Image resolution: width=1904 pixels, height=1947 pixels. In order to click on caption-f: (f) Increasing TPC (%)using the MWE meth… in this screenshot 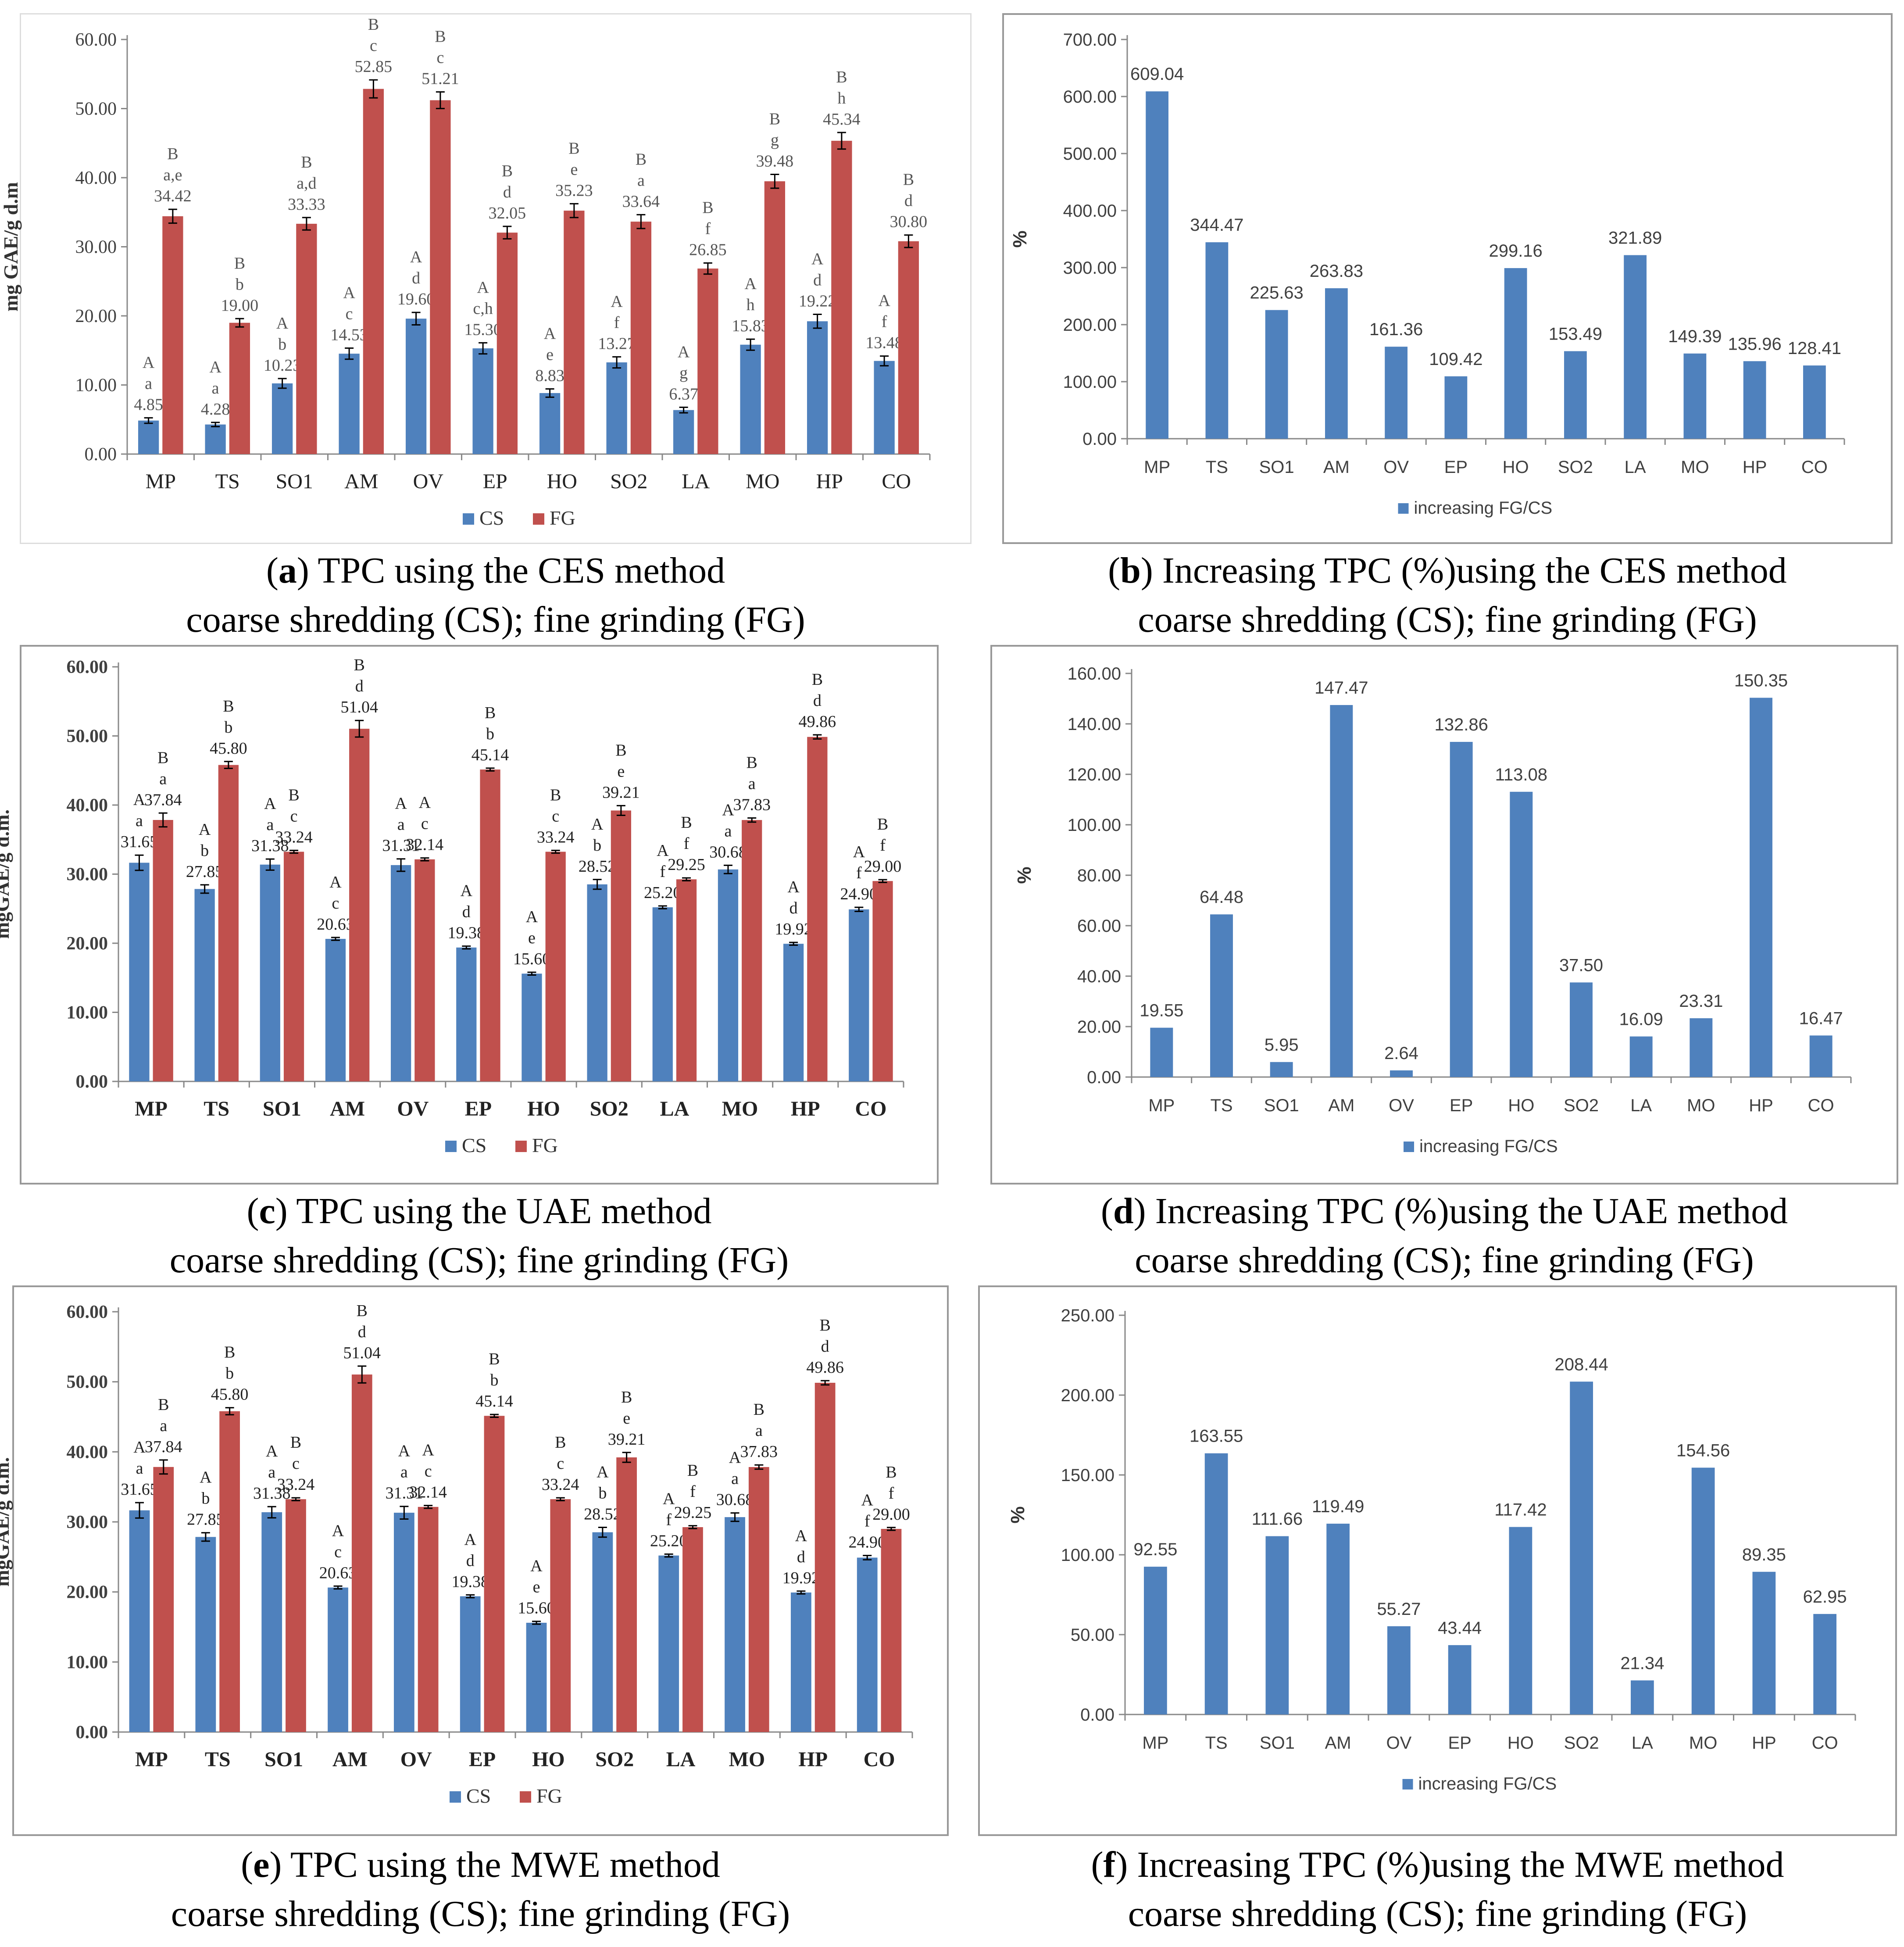, I will do `click(1437, 1889)`.